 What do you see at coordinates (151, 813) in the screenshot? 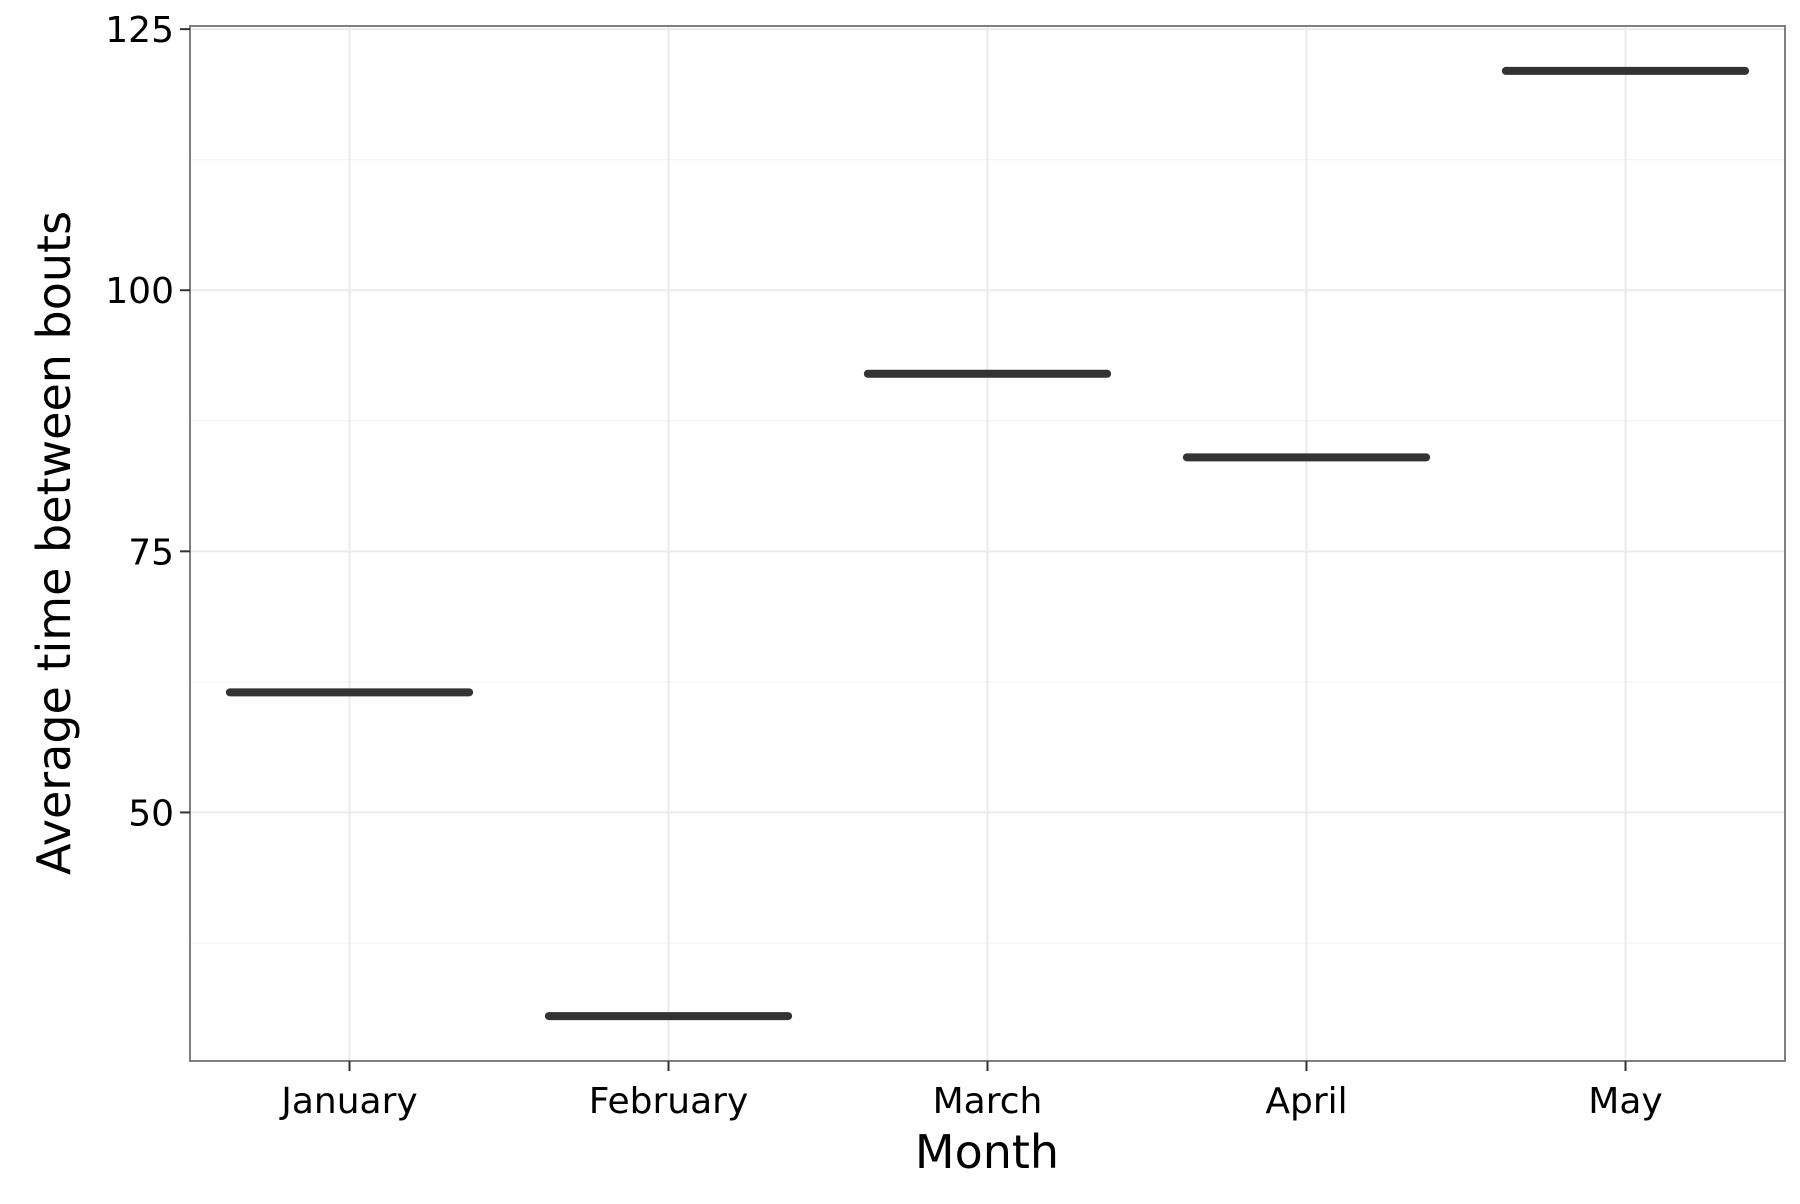
I see `y-tick-label: 50` at bounding box center [151, 813].